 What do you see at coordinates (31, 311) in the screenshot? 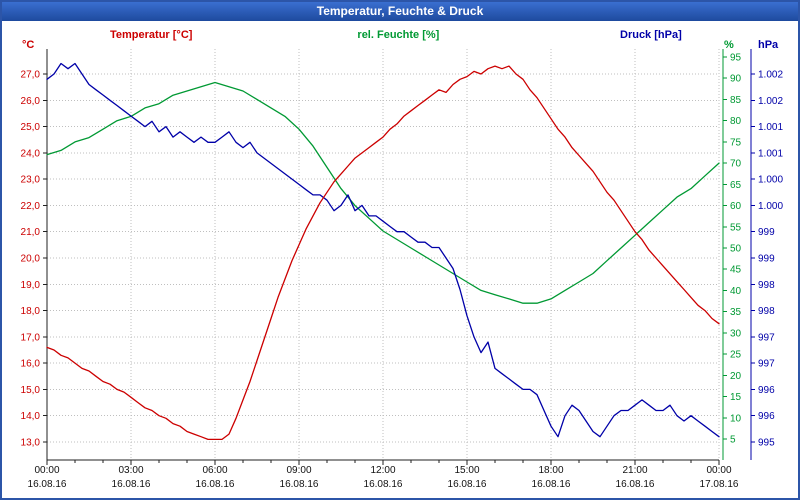
I see `temperature-tick-label: 18,0` at bounding box center [31, 311].